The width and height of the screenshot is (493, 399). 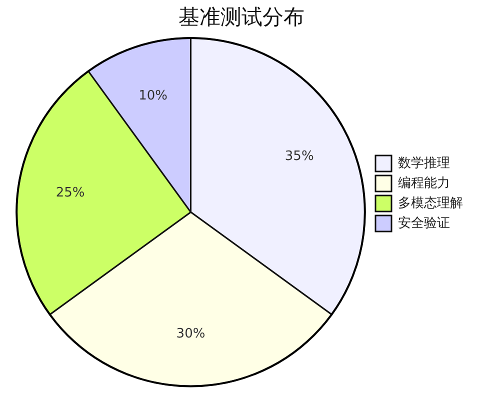 What do you see at coordinates (430, 203) in the screenshot?
I see `legend-label: 多模态理解` at bounding box center [430, 203].